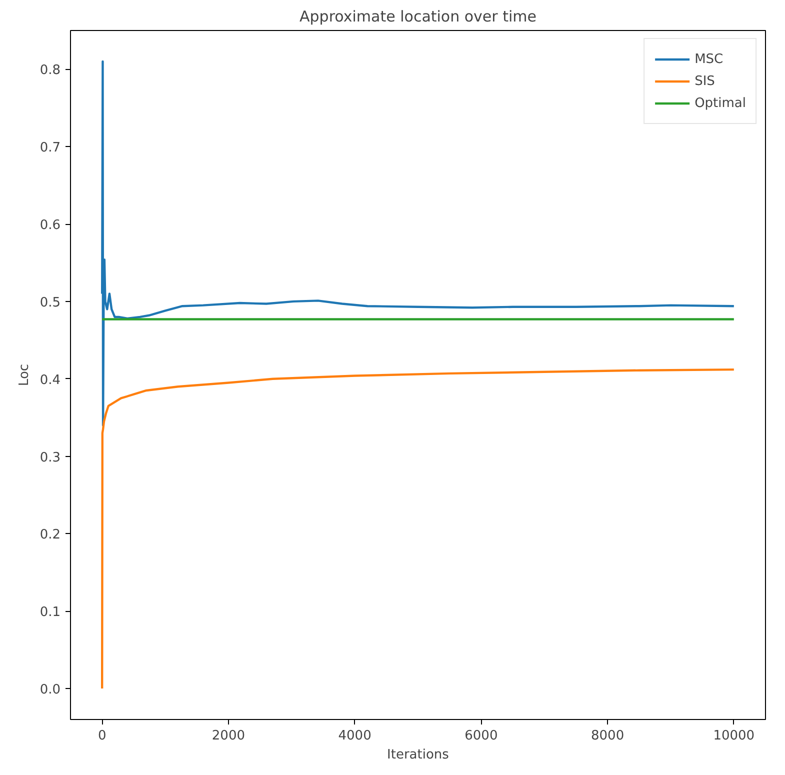  What do you see at coordinates (50, 148) in the screenshot?
I see `y-tick-label: 0.7` at bounding box center [50, 148].